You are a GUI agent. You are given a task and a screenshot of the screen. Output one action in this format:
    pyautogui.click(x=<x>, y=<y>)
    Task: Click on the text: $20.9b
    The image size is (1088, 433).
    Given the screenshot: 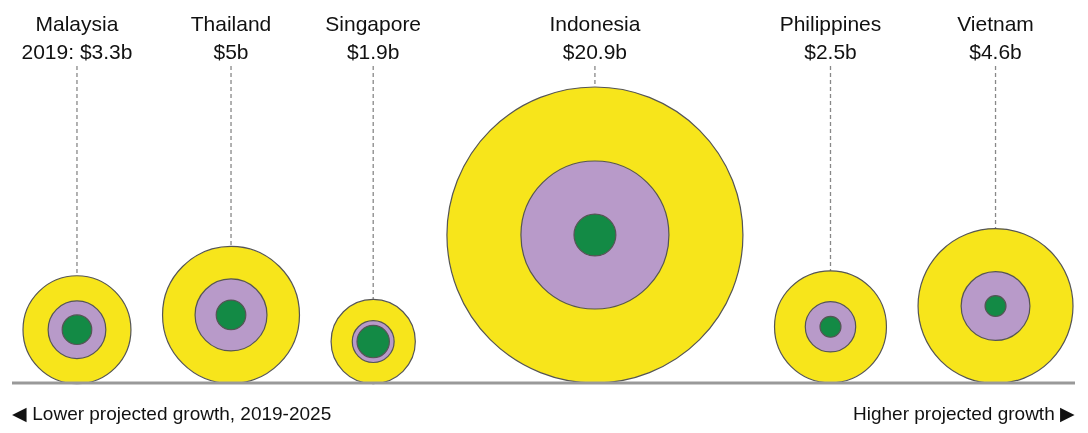 What is the action you would take?
    pyautogui.click(x=595, y=51)
    